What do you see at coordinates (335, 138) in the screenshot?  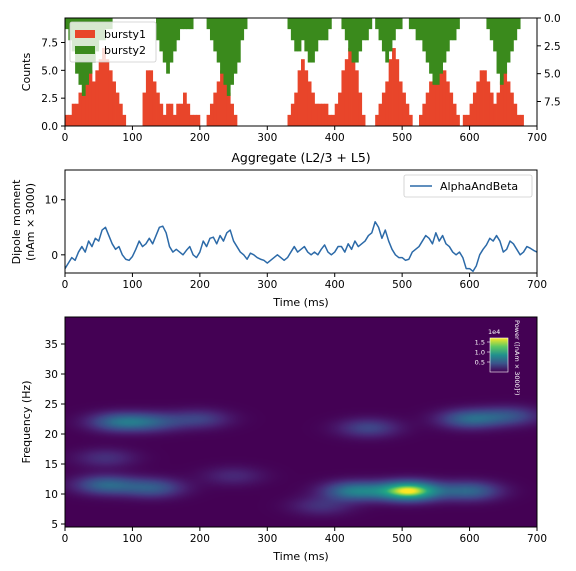 I see `histogram-x-tick-label: 400` at bounding box center [335, 138].